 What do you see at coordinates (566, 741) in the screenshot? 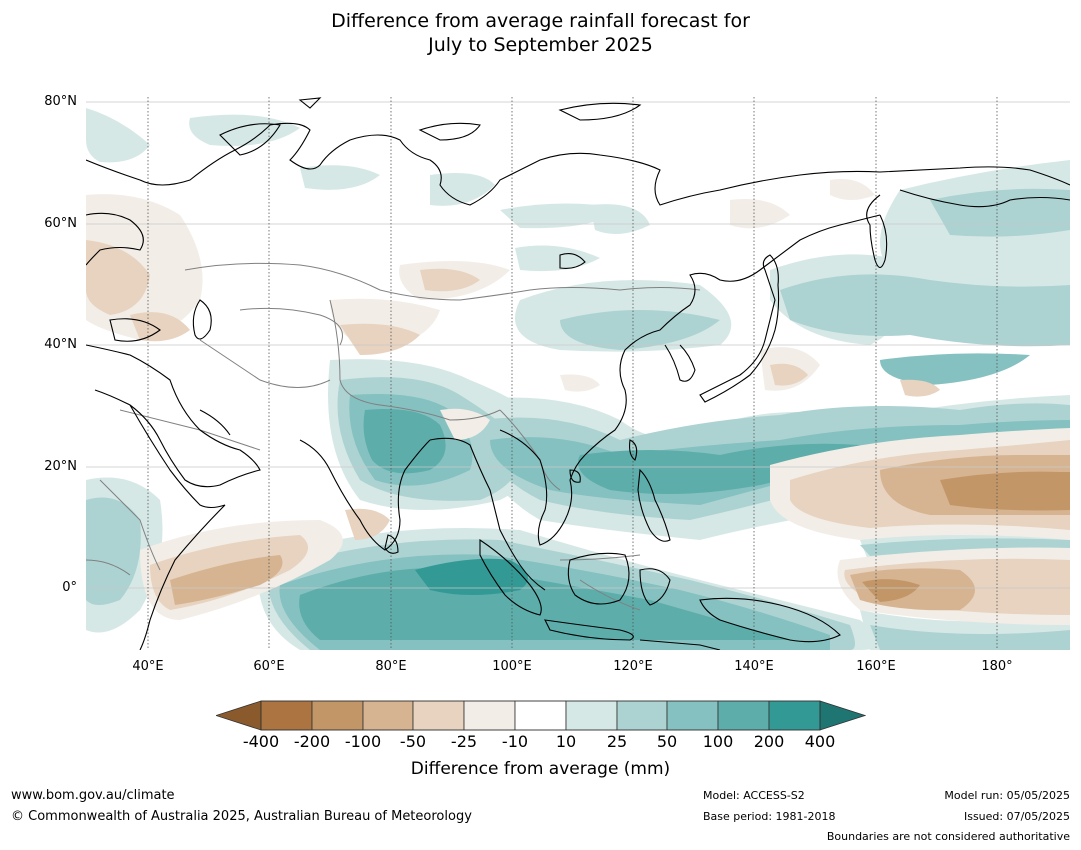
I see `colorbar-tick: 10` at bounding box center [566, 741].